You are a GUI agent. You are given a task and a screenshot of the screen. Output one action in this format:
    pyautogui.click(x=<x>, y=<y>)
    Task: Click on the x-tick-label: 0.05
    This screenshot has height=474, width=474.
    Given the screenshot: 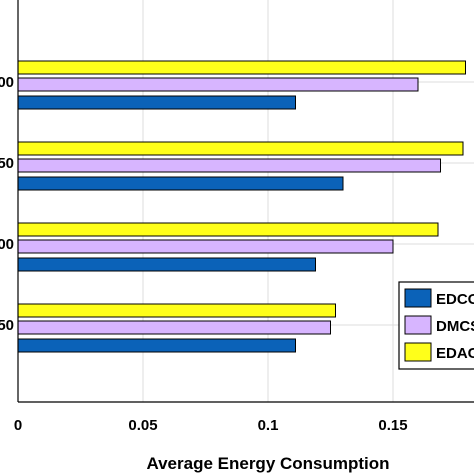 What is the action you would take?
    pyautogui.click(x=142, y=425)
    